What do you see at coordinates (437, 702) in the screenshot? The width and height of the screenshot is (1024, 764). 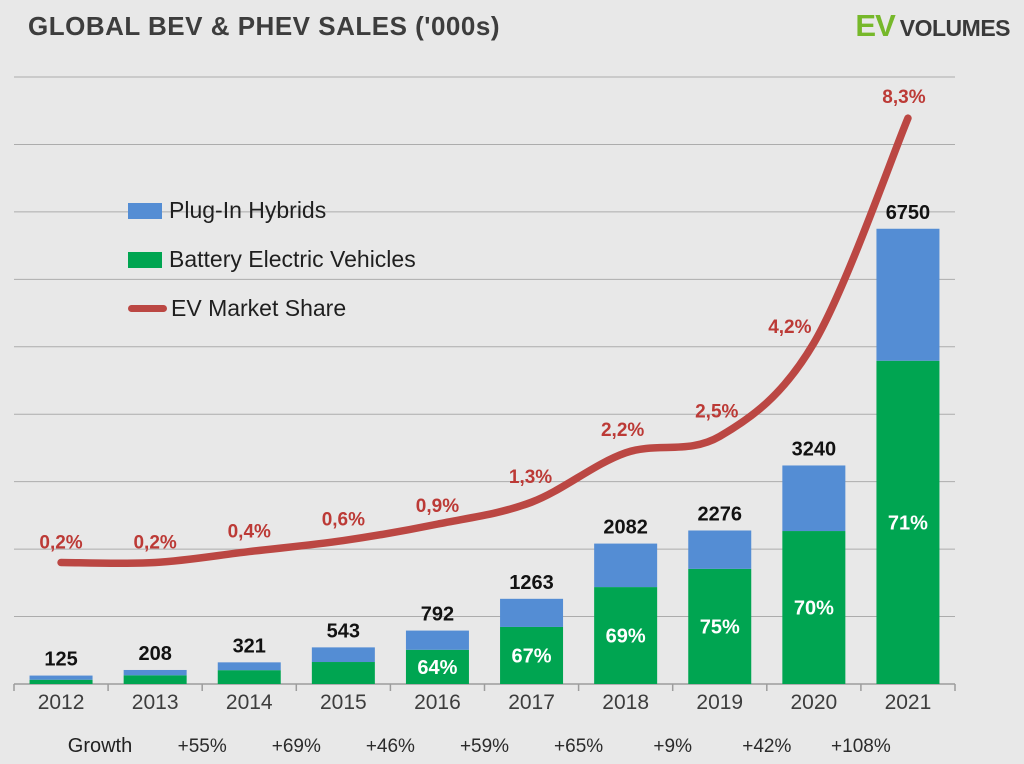 I see `x-axis-label-2016: 2016` at bounding box center [437, 702].